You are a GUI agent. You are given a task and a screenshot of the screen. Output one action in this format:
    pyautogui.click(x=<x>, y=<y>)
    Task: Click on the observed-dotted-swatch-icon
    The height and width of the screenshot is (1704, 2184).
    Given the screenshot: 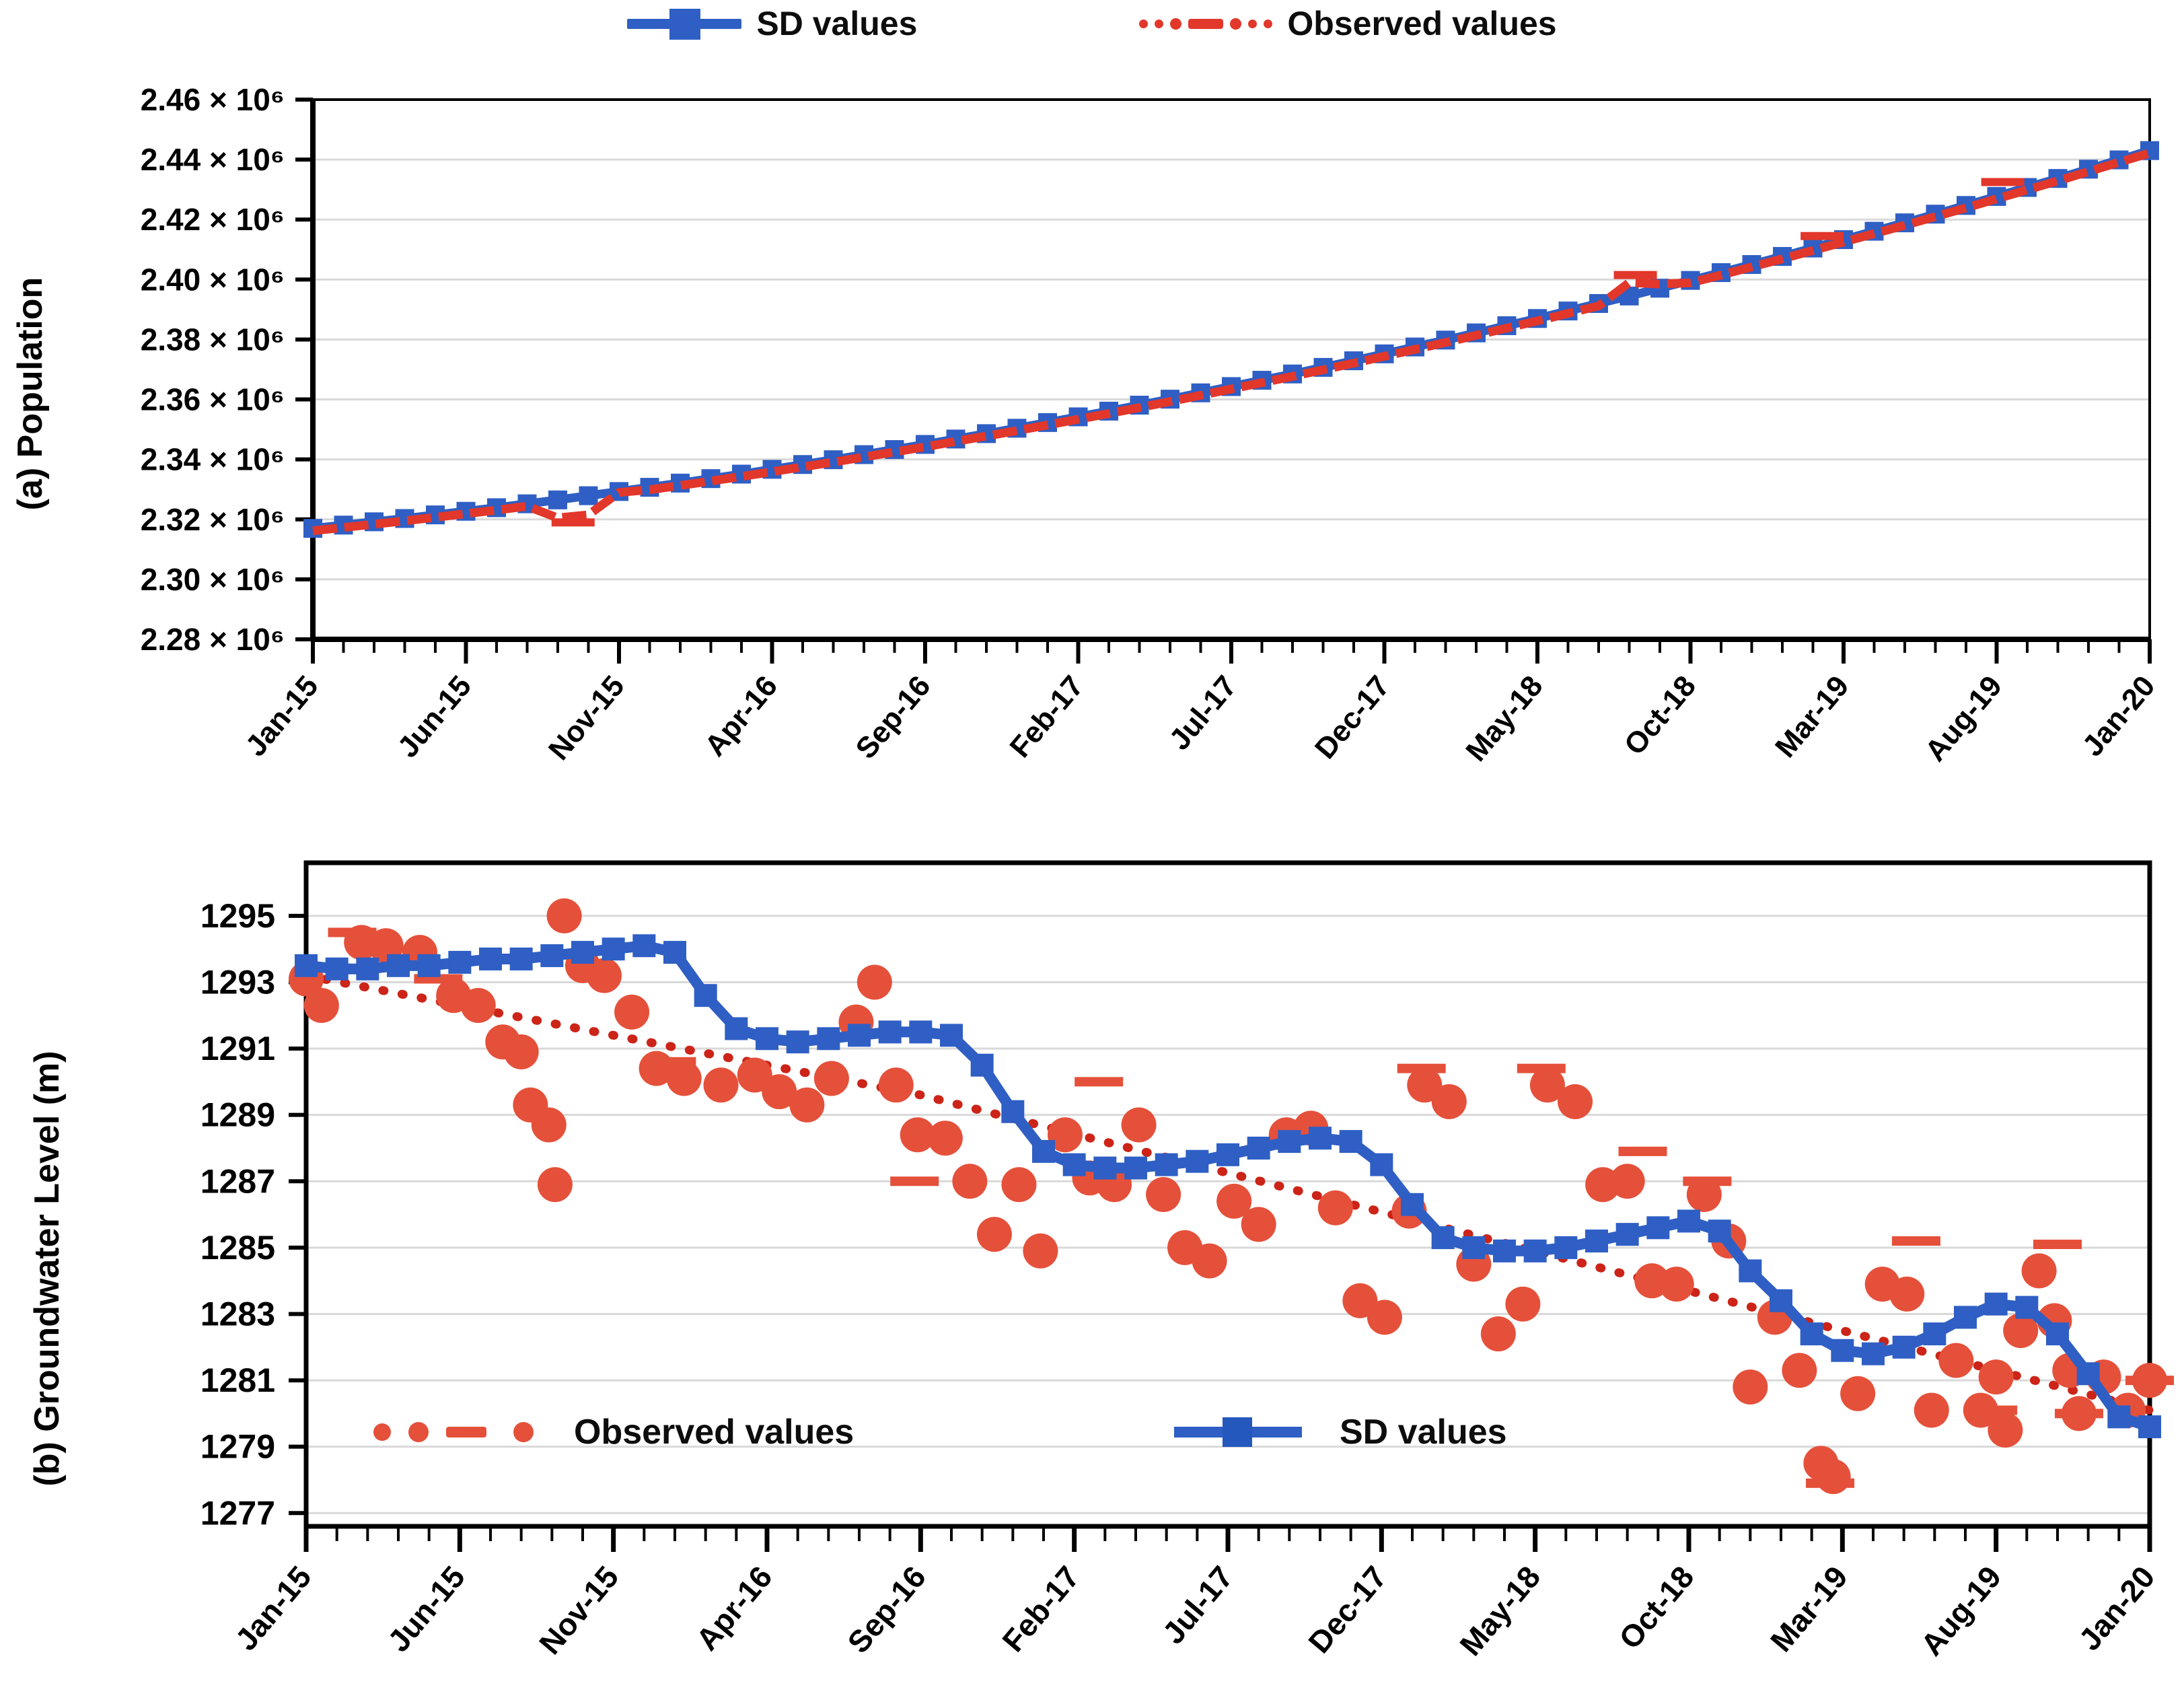 What is the action you would take?
    pyautogui.click(x=1206, y=23)
    